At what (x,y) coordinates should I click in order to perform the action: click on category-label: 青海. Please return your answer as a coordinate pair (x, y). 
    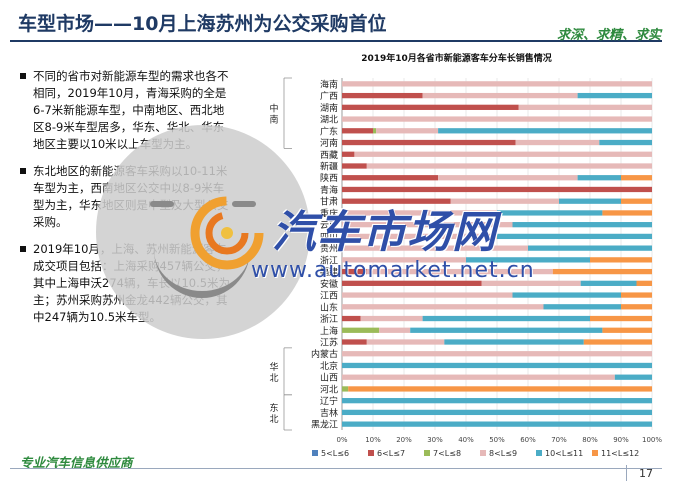
    Looking at the image, I should click on (329, 190).